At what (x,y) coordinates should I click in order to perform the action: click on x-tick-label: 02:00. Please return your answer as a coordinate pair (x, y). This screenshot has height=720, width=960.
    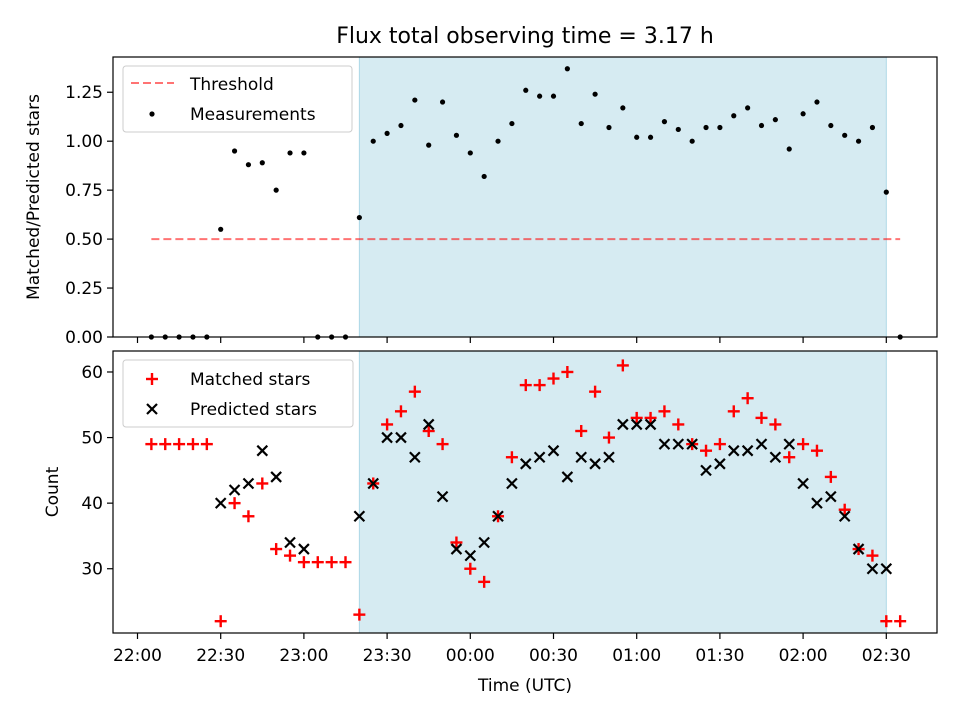
    Looking at the image, I should click on (803, 656).